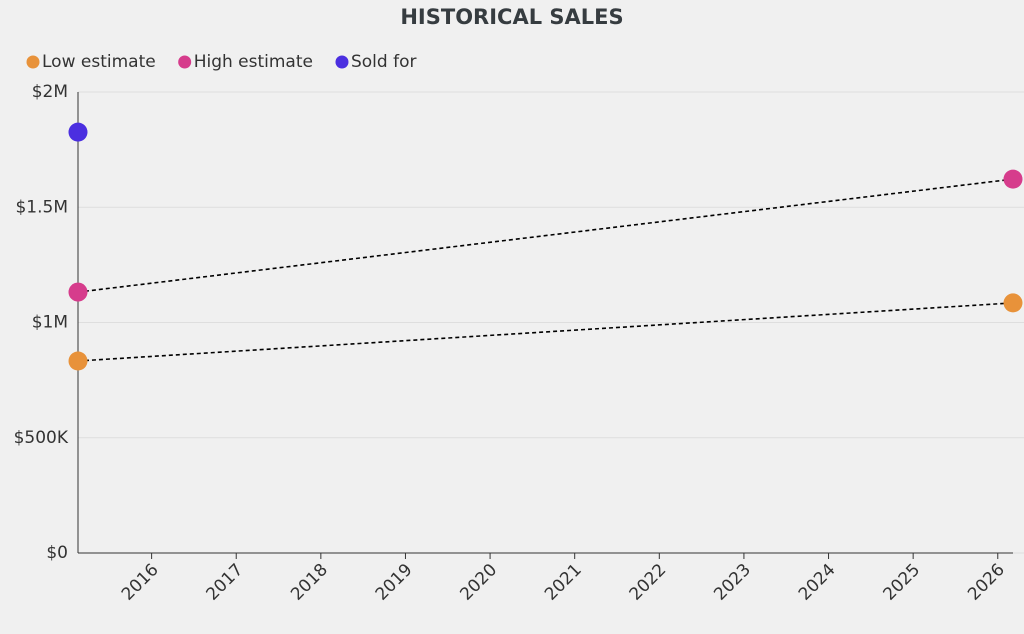 This screenshot has width=1024, height=634. I want to click on chart-title: HISTORICAL SALES, so click(511, 17).